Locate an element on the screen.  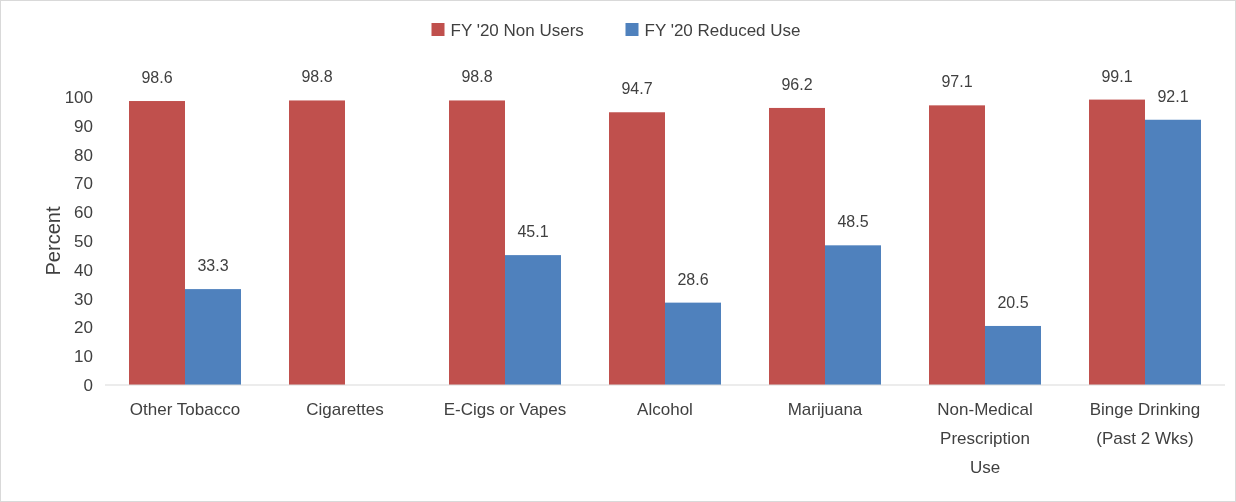
y-tick-label: 90 is located at coordinates (83, 126).